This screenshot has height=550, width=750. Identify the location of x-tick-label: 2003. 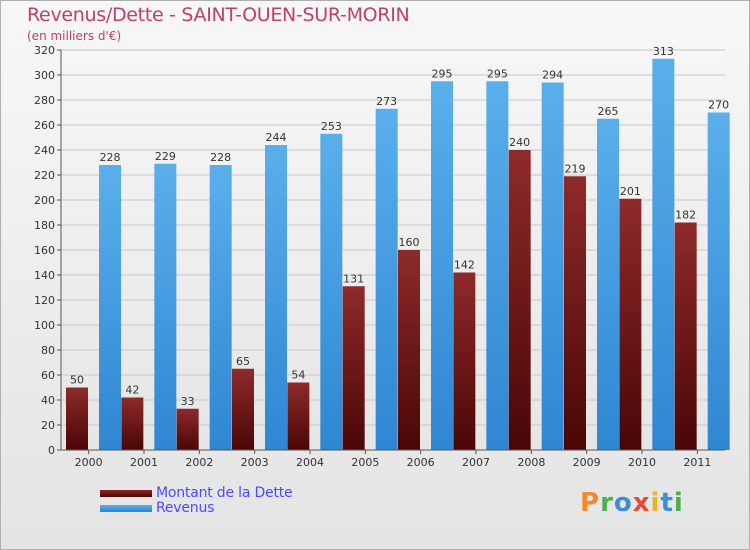
(255, 462).